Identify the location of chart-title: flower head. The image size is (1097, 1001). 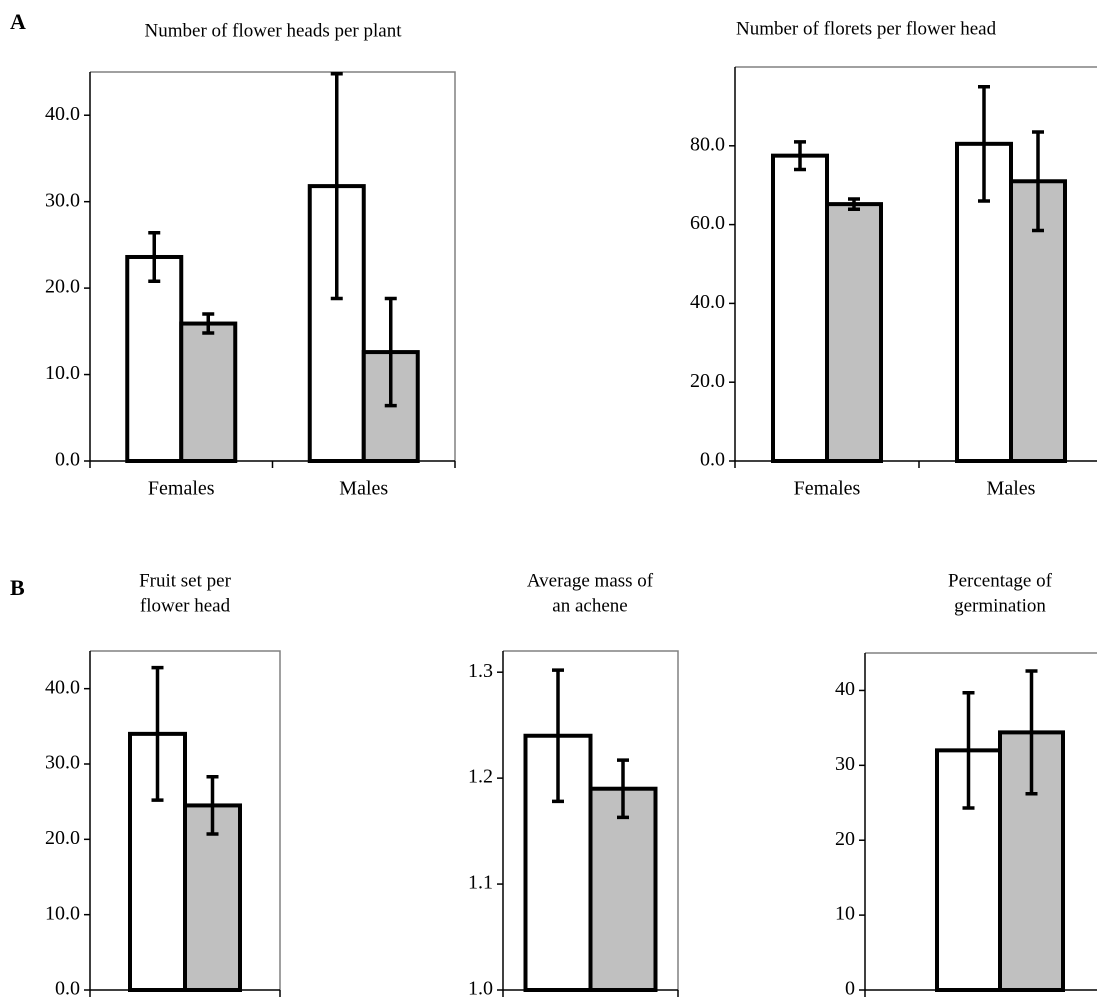
(185, 605).